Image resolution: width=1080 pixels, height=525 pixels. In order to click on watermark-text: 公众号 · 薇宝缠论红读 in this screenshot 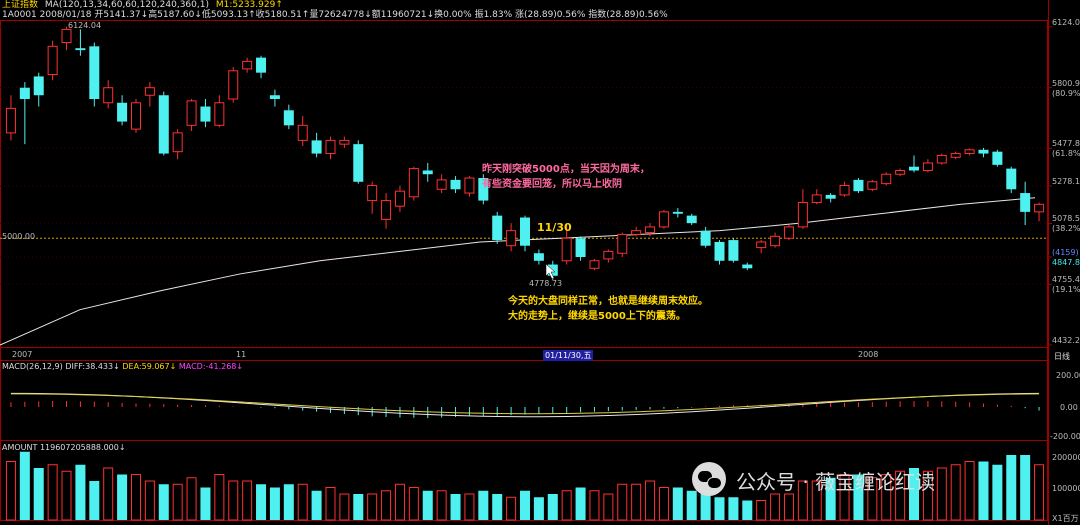, I will do `click(836, 482)`.